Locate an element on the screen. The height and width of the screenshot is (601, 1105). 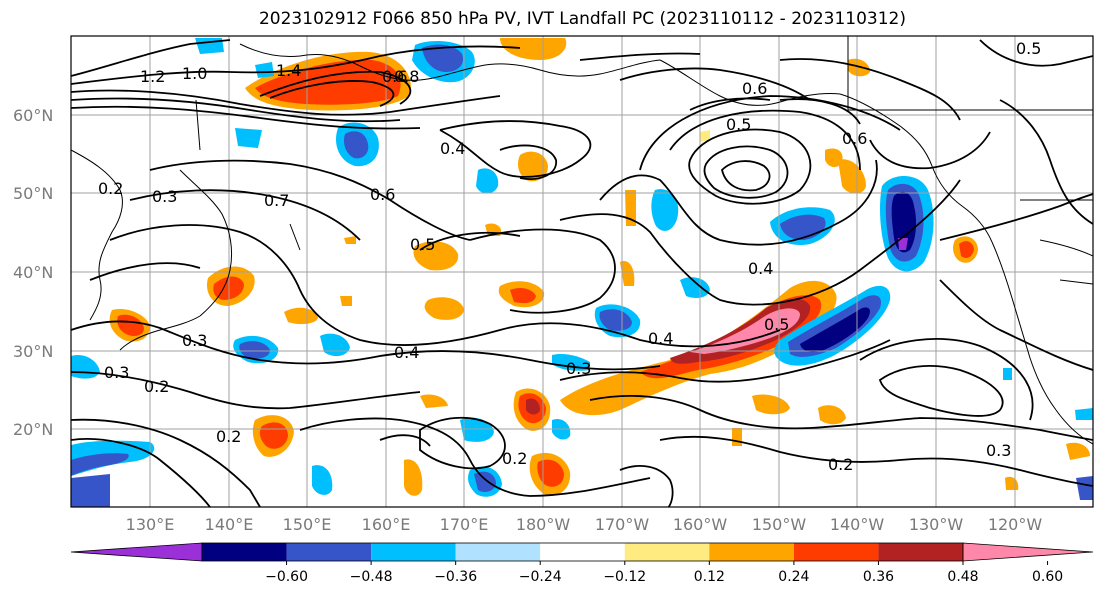
lon-label: 170°E is located at coordinates (464, 524).